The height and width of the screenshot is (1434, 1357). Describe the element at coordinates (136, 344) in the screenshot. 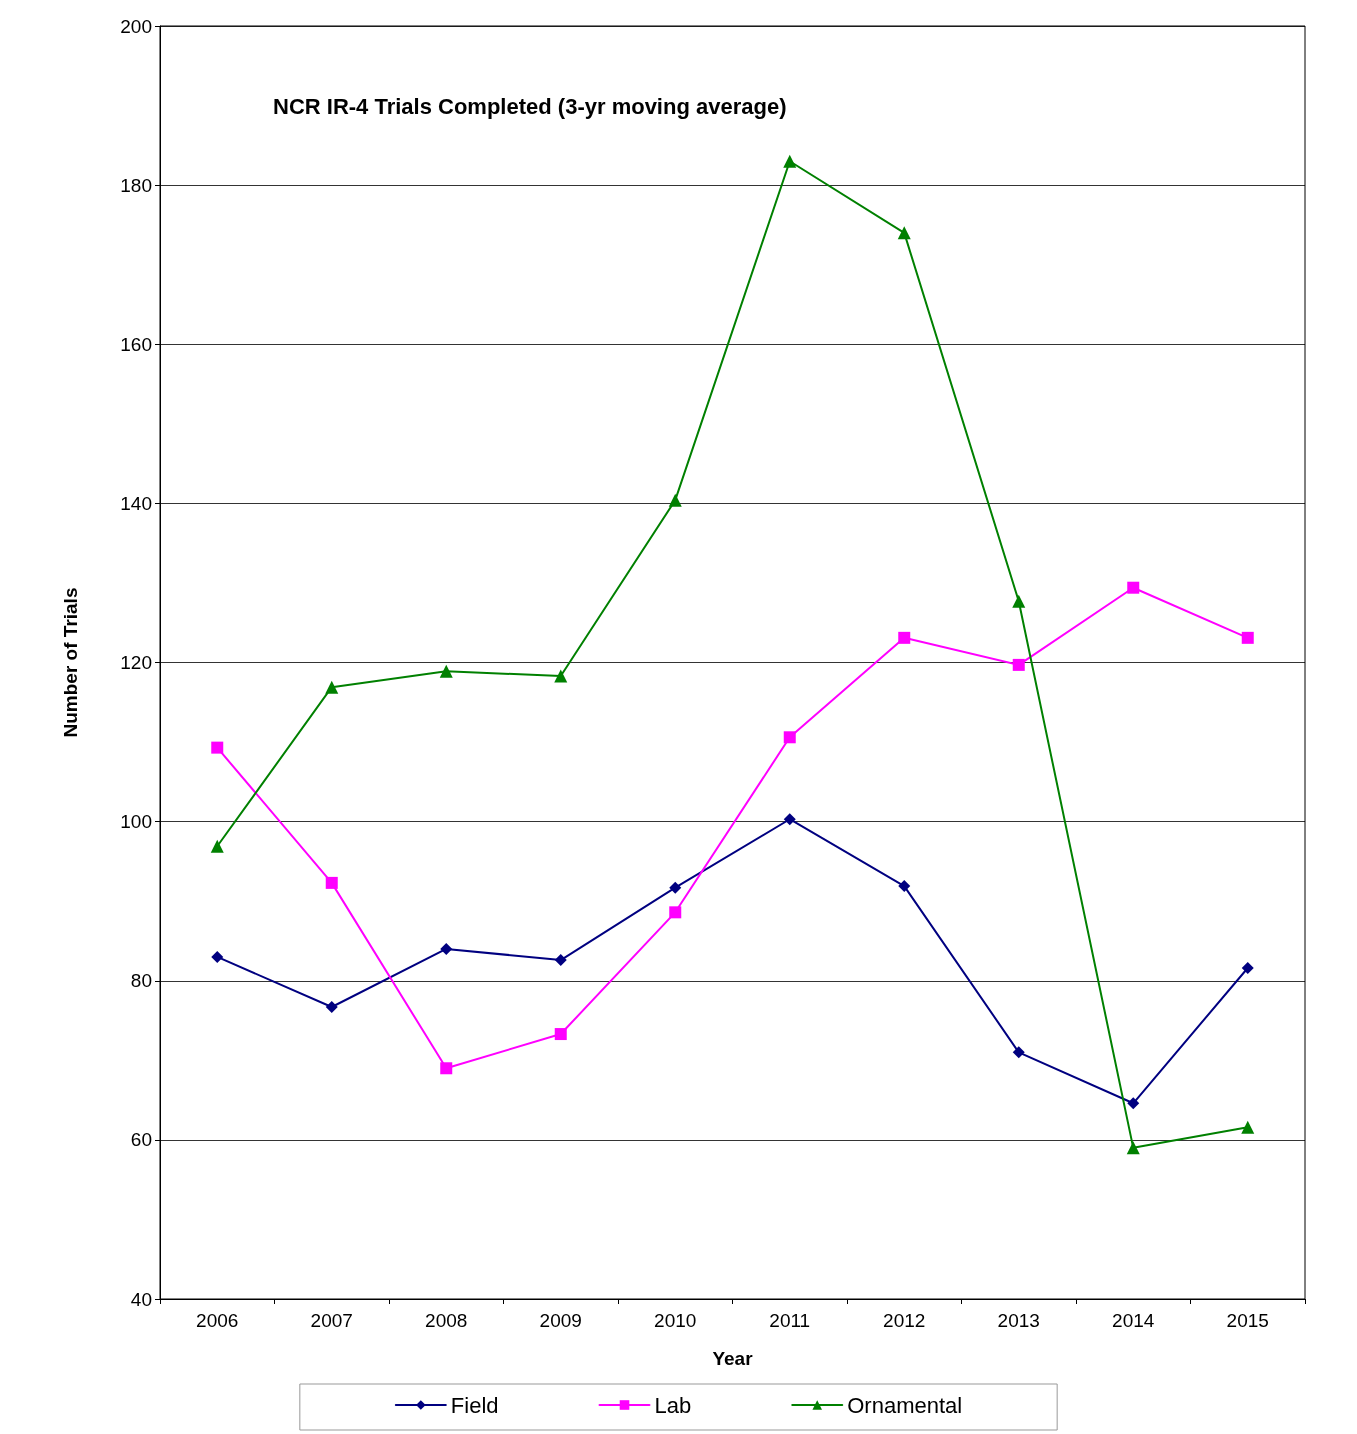

I see `y-tick-label: 160` at that location.